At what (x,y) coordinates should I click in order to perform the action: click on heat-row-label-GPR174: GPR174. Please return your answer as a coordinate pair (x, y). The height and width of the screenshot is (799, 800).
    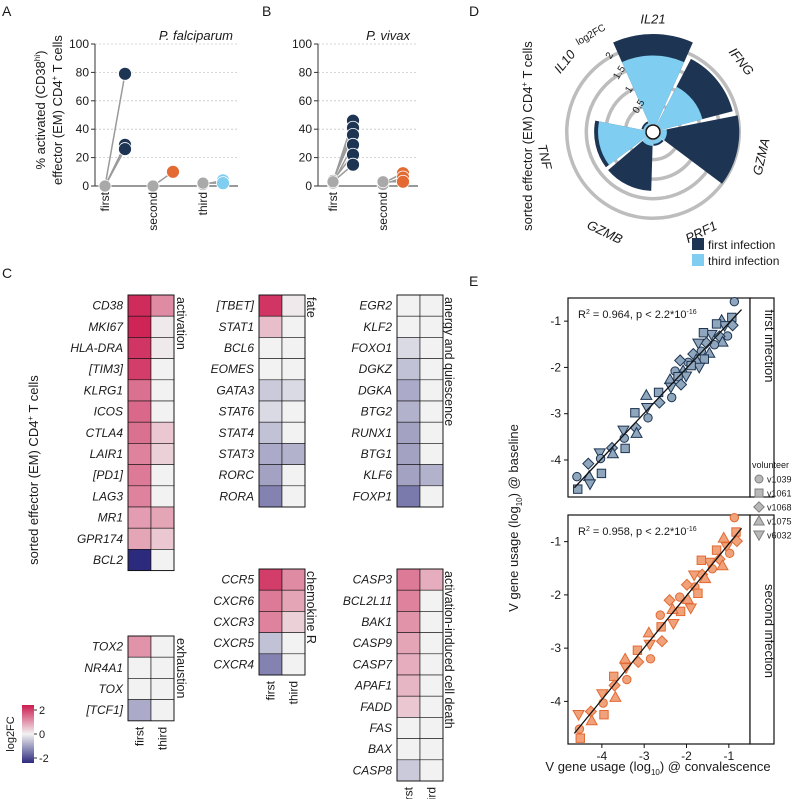
    Looking at the image, I should click on (100, 539).